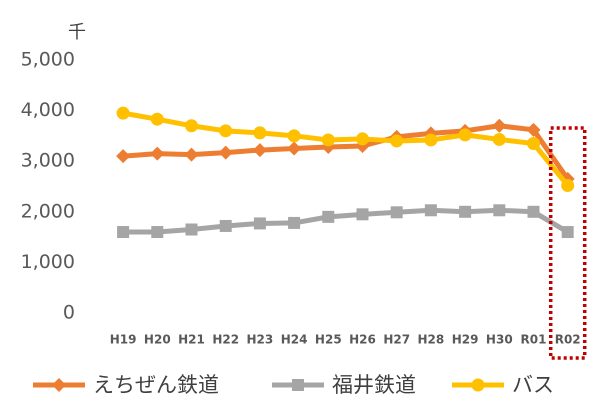 The image size is (600, 408). Describe the element at coordinates (69, 313) in the screenshot. I see `y-tick-label: 0` at that location.